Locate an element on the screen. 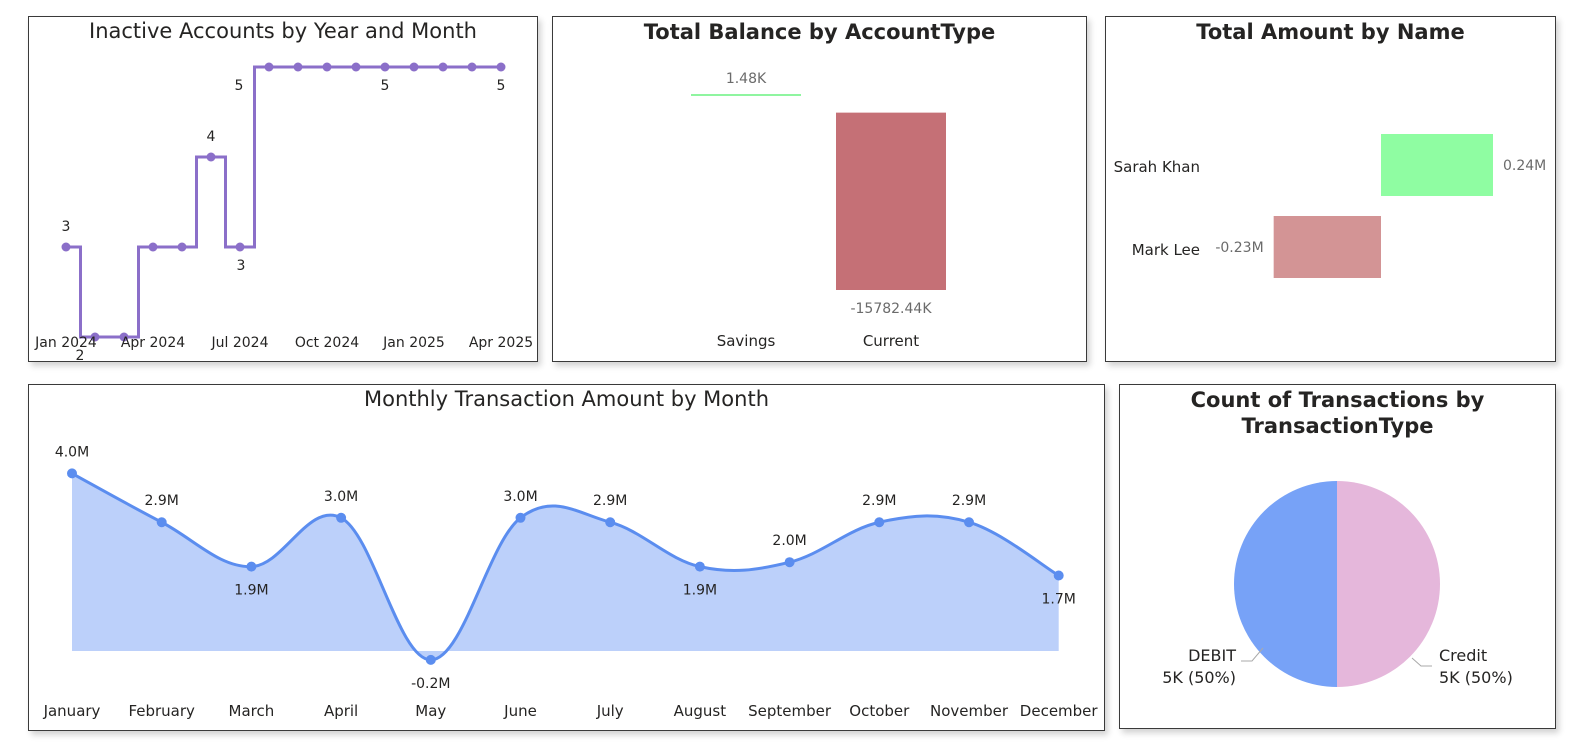 The width and height of the screenshot is (1574, 742). month-tick-label: November is located at coordinates (969, 711).